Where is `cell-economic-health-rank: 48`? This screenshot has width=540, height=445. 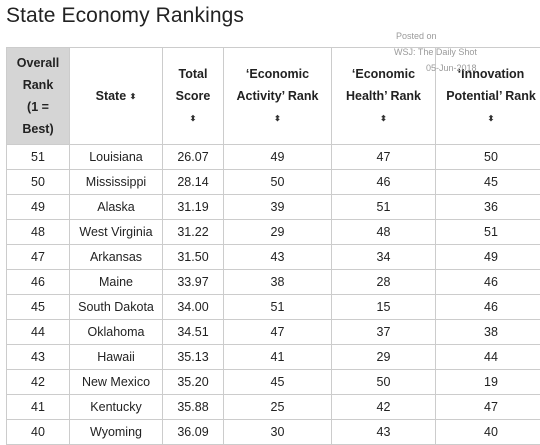
cell-economic-health-rank: 48 is located at coordinates (384, 232).